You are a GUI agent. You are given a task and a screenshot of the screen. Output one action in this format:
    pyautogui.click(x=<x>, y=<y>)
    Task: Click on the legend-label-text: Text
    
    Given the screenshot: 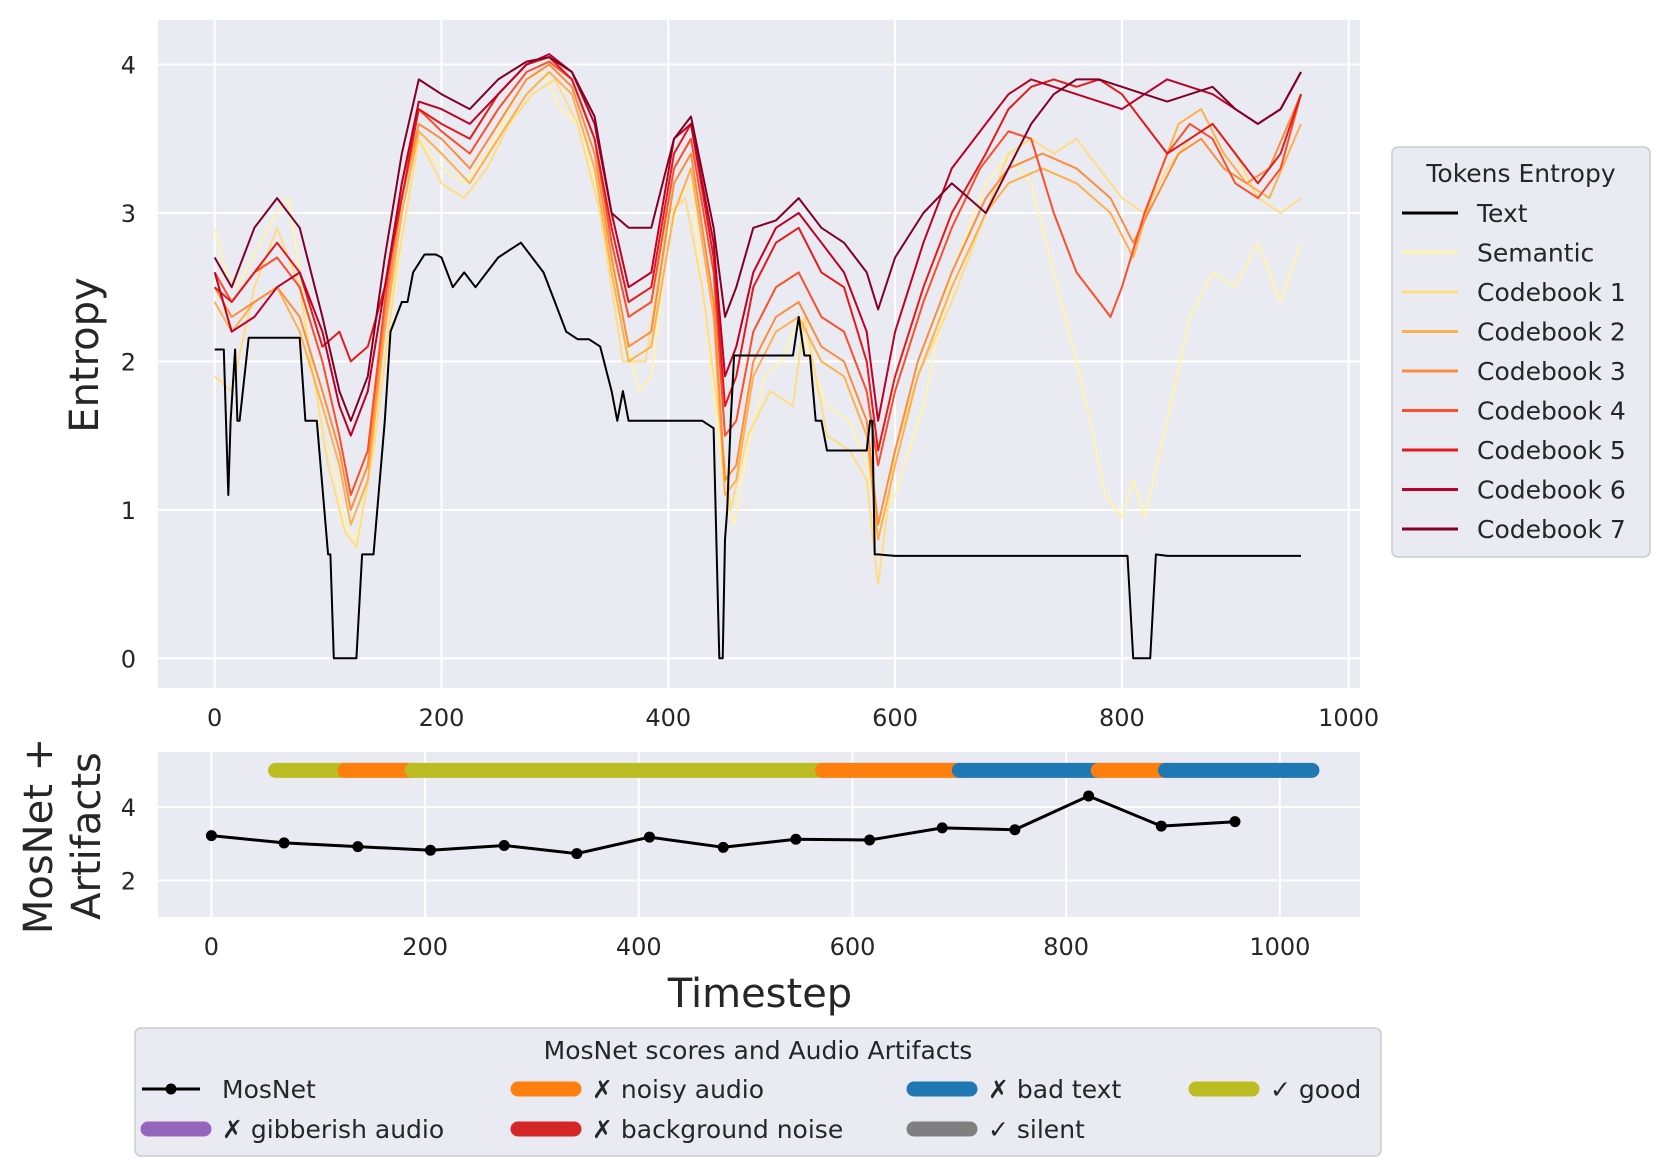 What is the action you would take?
    pyautogui.click(x=1502, y=213)
    